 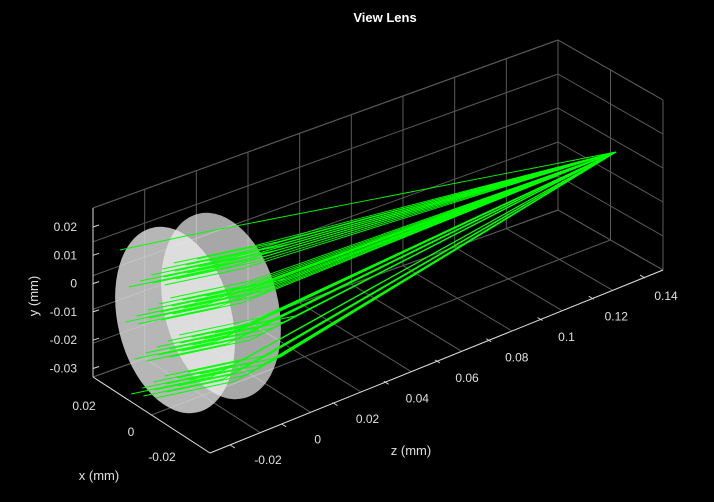 What do you see at coordinates (317, 440) in the screenshot?
I see `z-tick-label: 0` at bounding box center [317, 440].